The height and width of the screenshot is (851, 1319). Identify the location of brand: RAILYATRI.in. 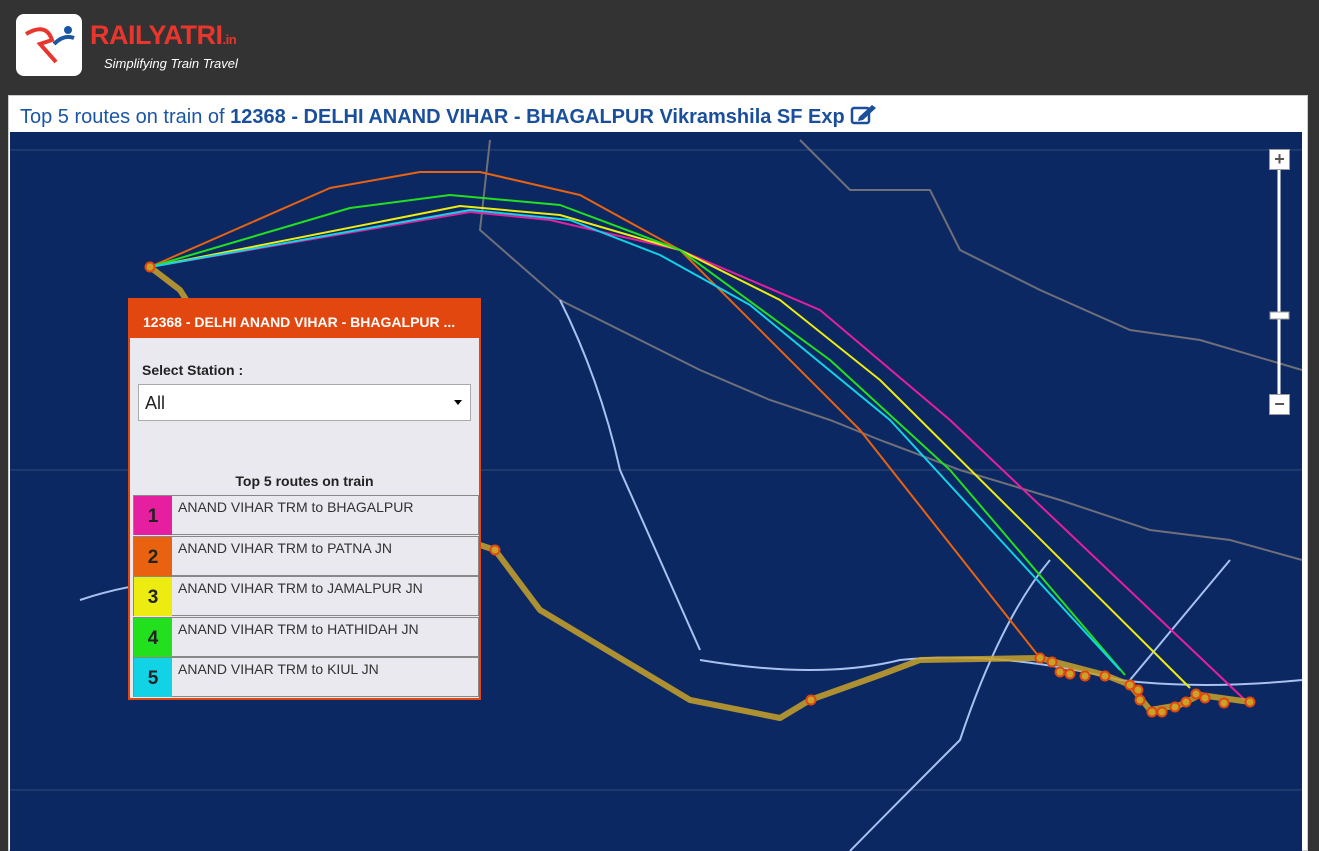
(163, 35).